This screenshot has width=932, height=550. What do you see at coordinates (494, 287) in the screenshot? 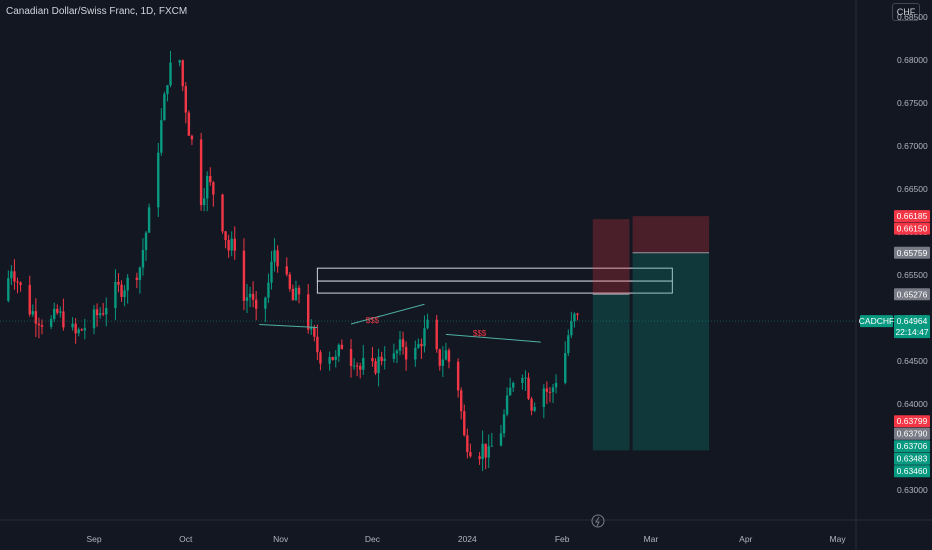
I see `supply-zone` at bounding box center [494, 287].